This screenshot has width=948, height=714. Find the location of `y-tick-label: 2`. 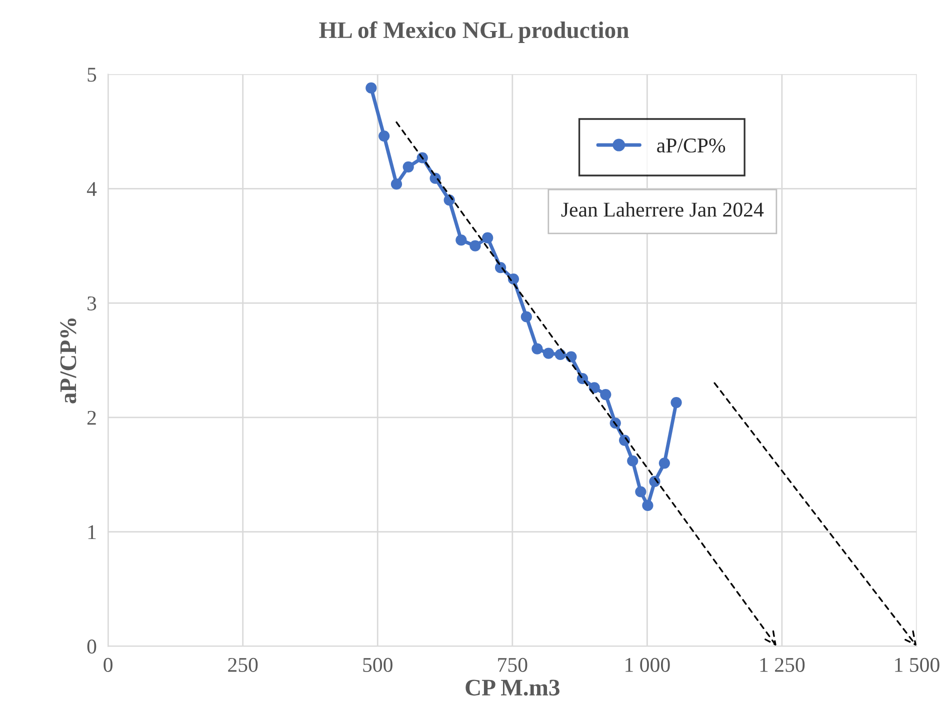

y-tick-label: 2 is located at coordinates (91, 417).